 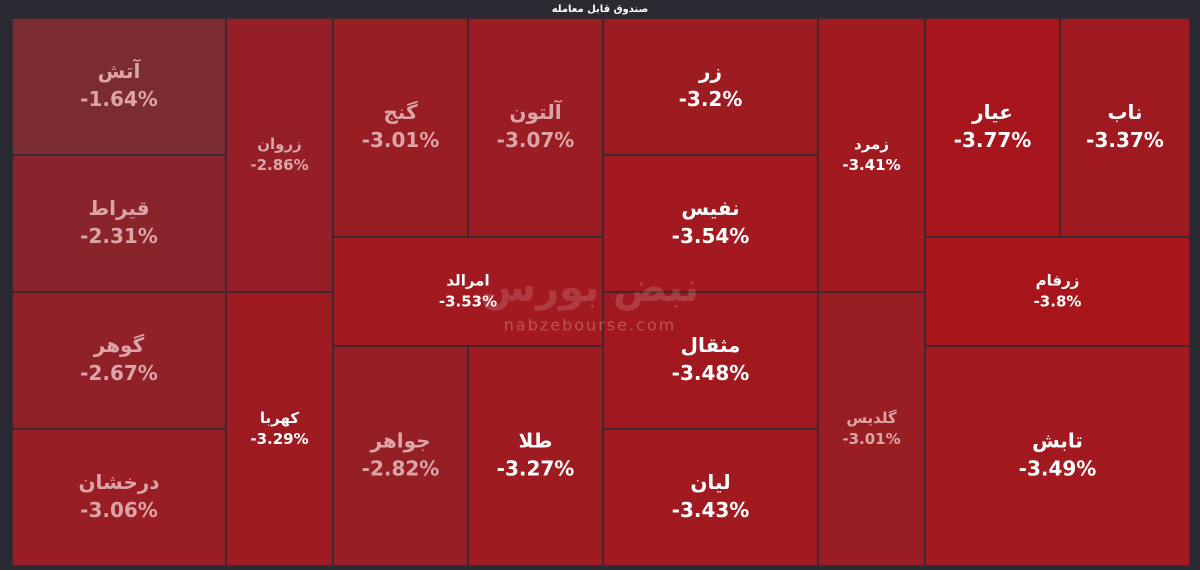 I want to click on watermark-site: nabzebourse.com, so click(x=590, y=325).